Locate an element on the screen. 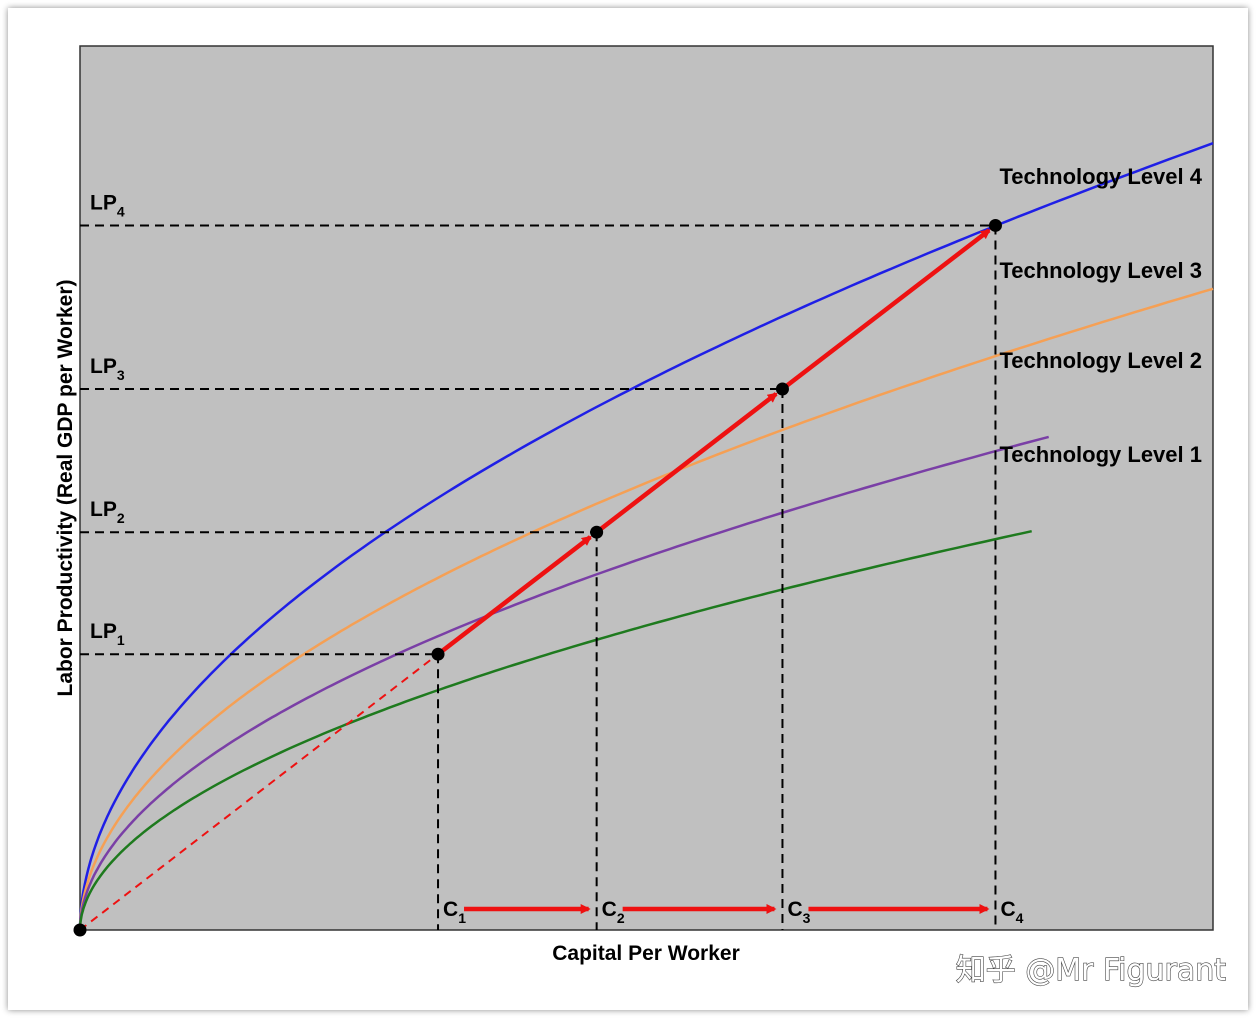  c-label-sub: 1 is located at coordinates (462, 918).